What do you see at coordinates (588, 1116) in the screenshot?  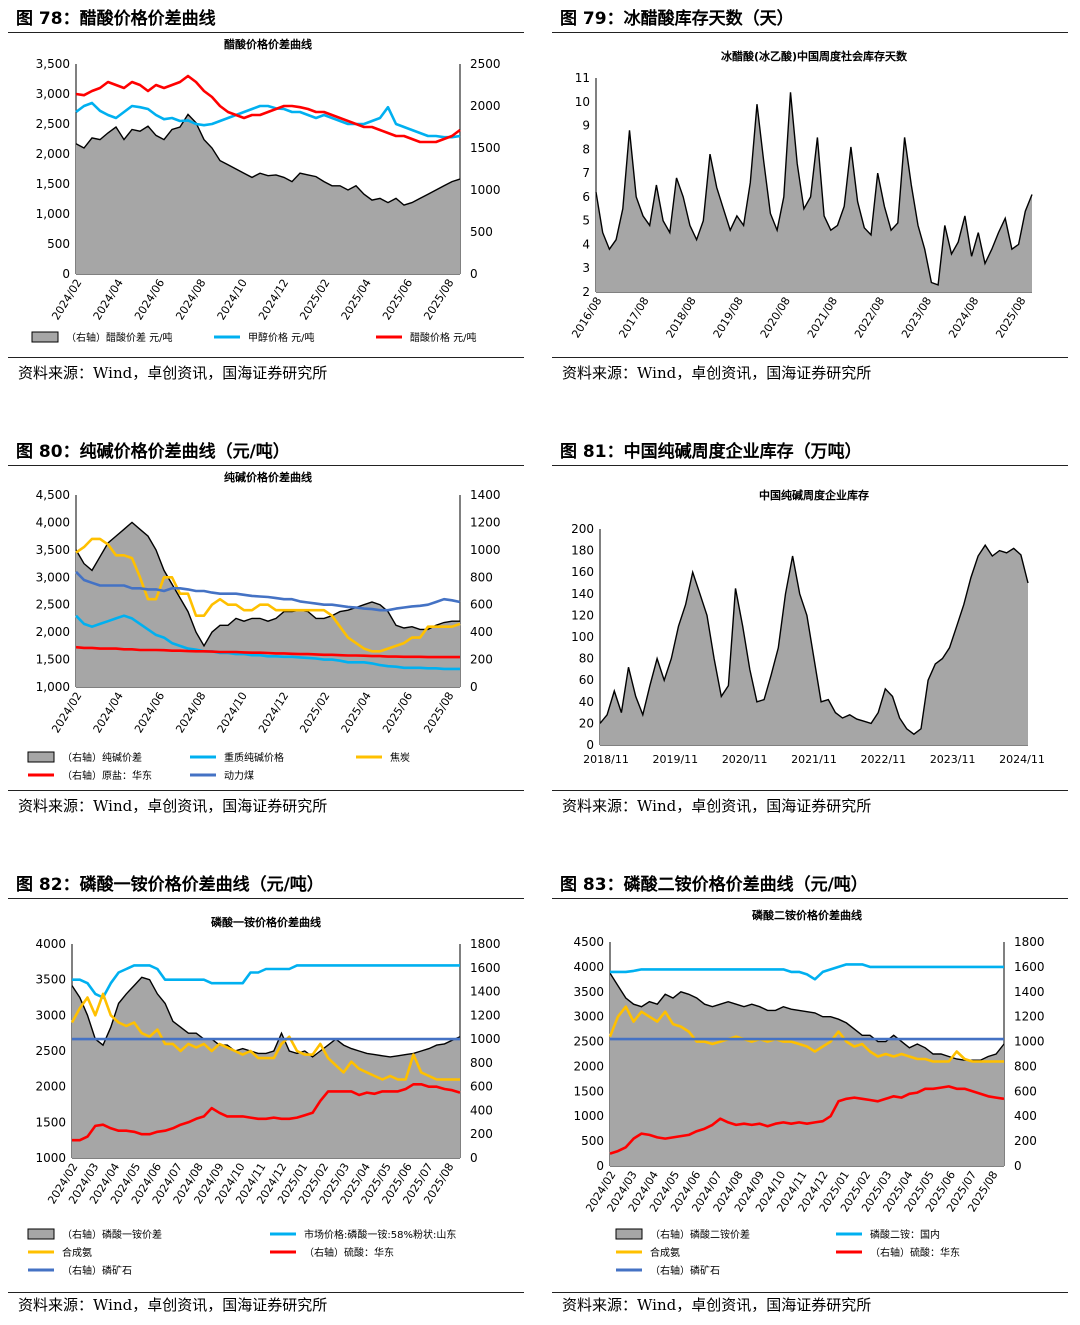 I see `left-axis-tick-label: 1000` at bounding box center [588, 1116].